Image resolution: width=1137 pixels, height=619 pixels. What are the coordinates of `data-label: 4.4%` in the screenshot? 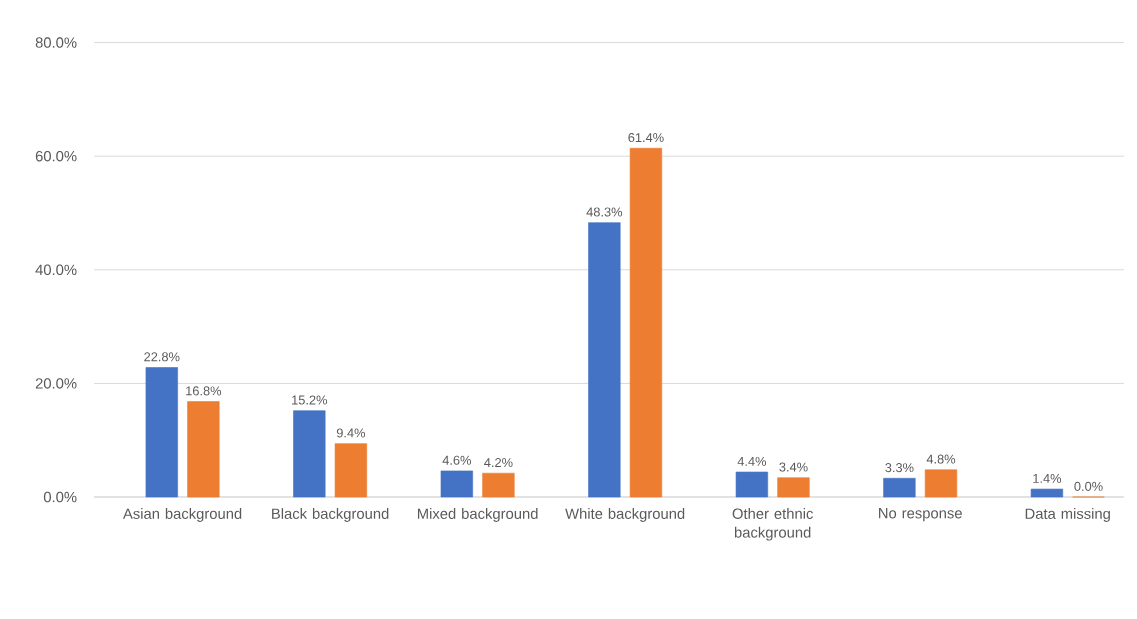 It's located at (752, 461).